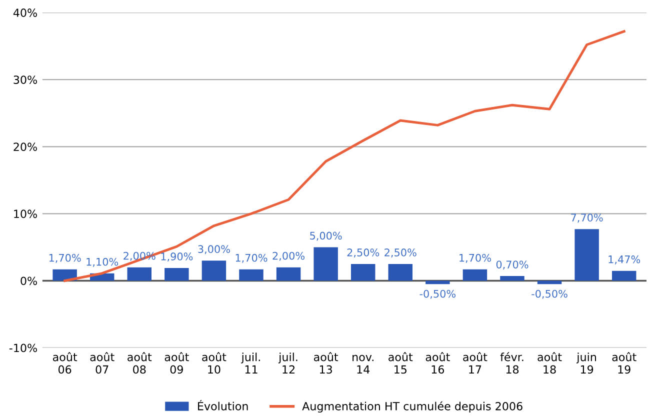  What do you see at coordinates (25, 80) in the screenshot?
I see `y-tick-label: 30%` at bounding box center [25, 80].